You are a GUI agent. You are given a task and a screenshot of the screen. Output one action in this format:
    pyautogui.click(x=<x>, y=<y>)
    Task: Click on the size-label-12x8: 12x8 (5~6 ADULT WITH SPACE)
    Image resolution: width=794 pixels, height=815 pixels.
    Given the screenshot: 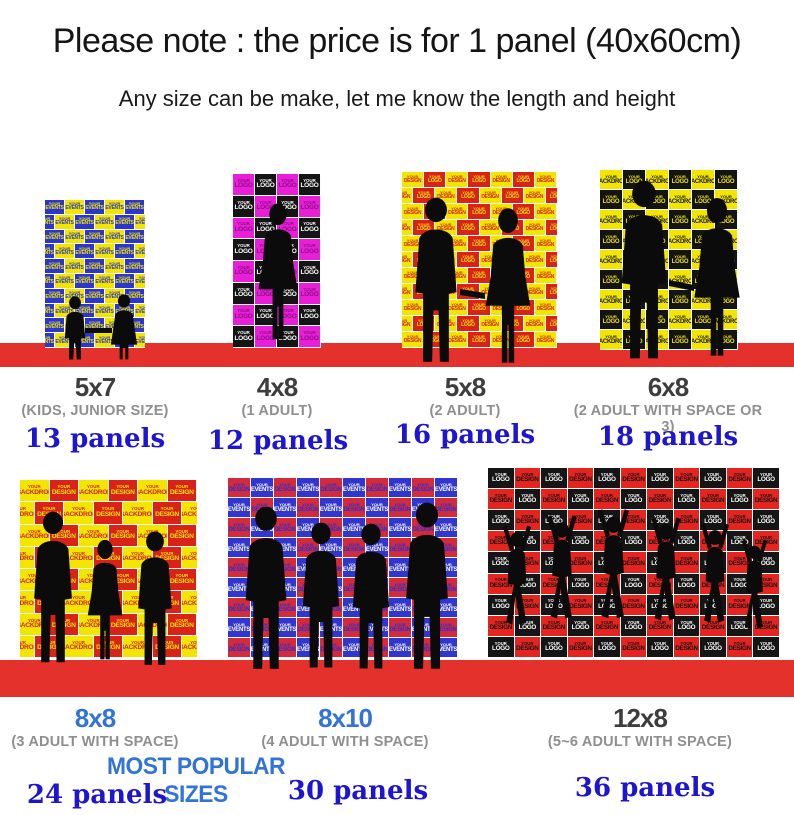 What is the action you would take?
    pyautogui.click(x=640, y=726)
    